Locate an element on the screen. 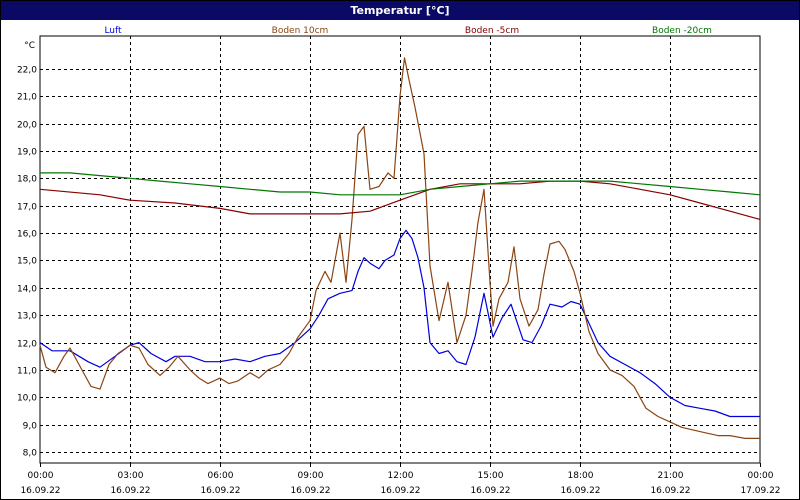  x-tick-time: 15:00 is located at coordinates (491, 476).